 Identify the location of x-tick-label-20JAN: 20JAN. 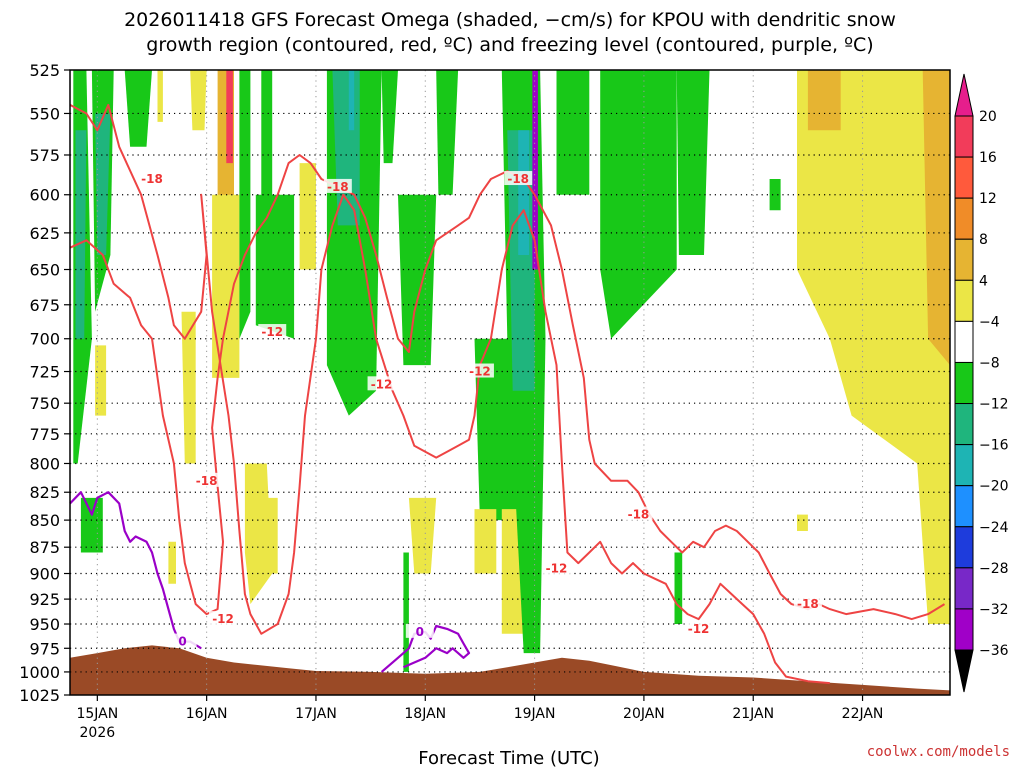
(644, 714).